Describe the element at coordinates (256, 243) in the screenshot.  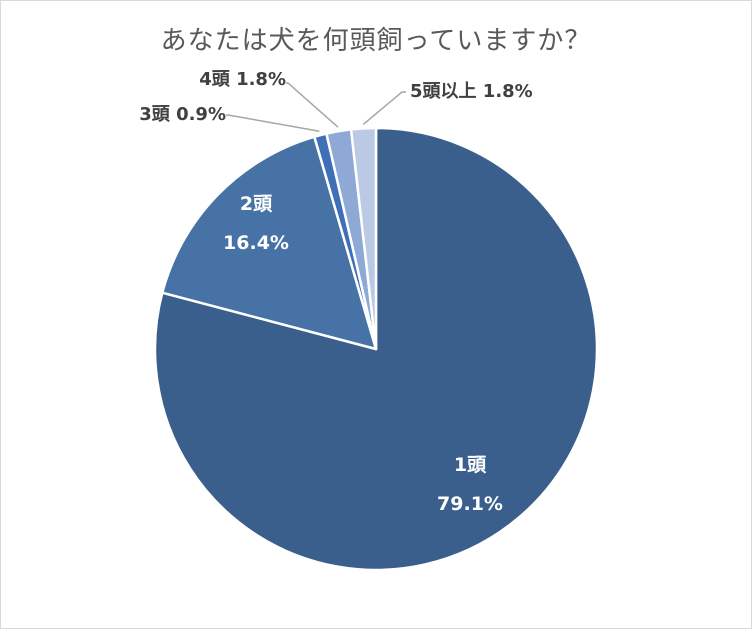
I see `slice-label-value: 16.4%` at that location.